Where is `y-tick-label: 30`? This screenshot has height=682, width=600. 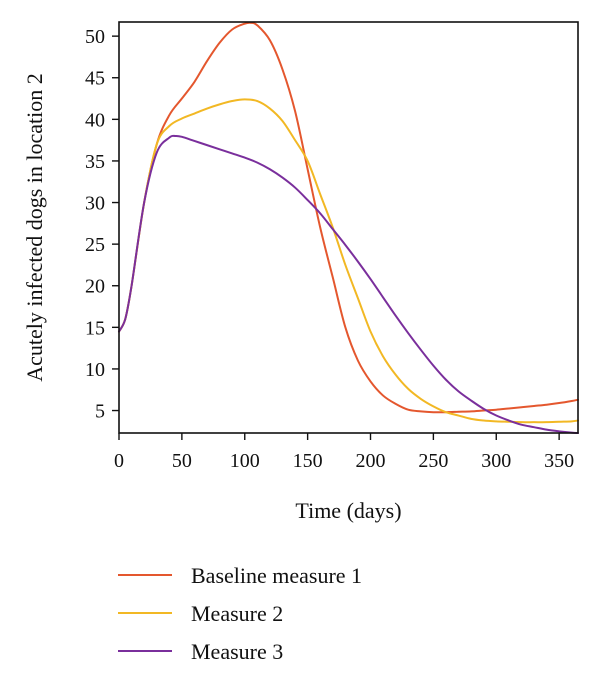
y-tick-label: 30 is located at coordinates (95, 204).